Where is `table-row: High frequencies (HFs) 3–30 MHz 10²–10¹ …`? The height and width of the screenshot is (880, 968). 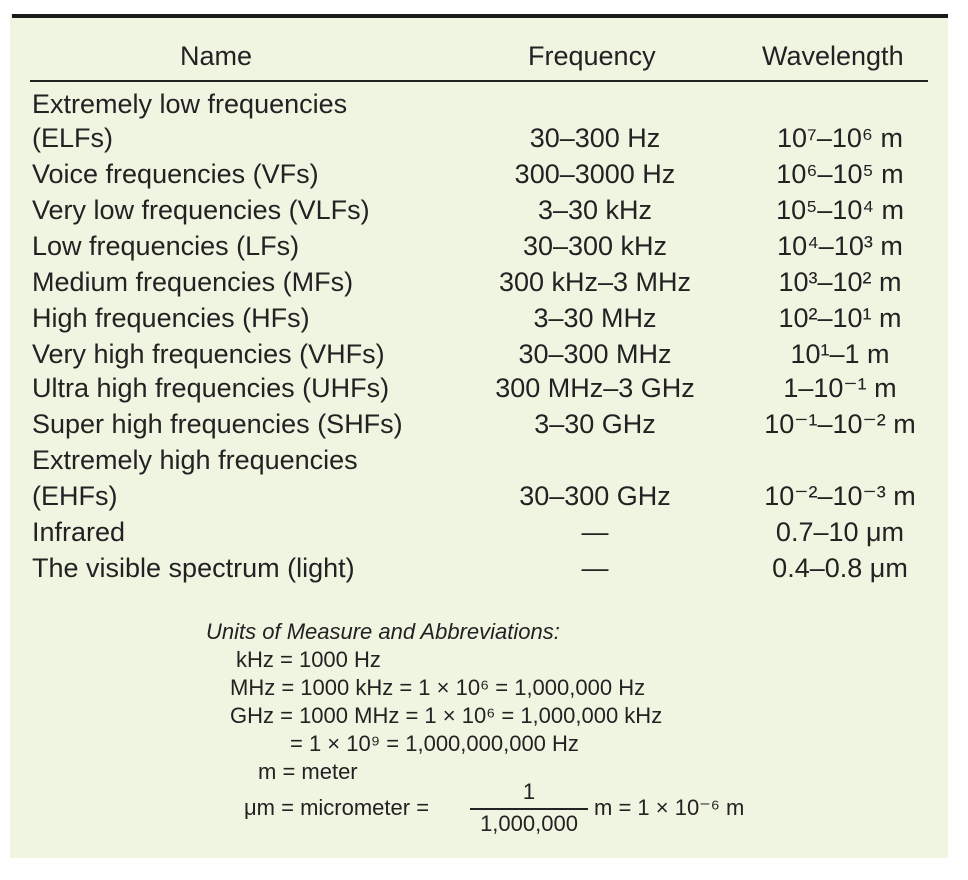 table-row: High frequencies (HFs) 3–30 MHz 10²–10¹ … is located at coordinates (484, 318).